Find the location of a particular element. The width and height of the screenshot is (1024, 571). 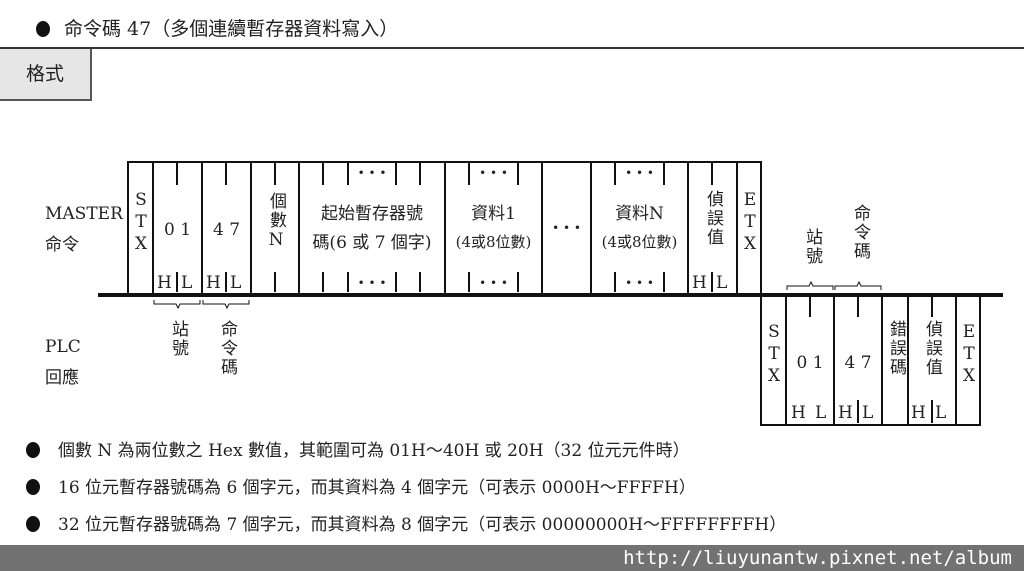

plc-cmd-brace-label: 命令碼 is located at coordinates (860, 232).